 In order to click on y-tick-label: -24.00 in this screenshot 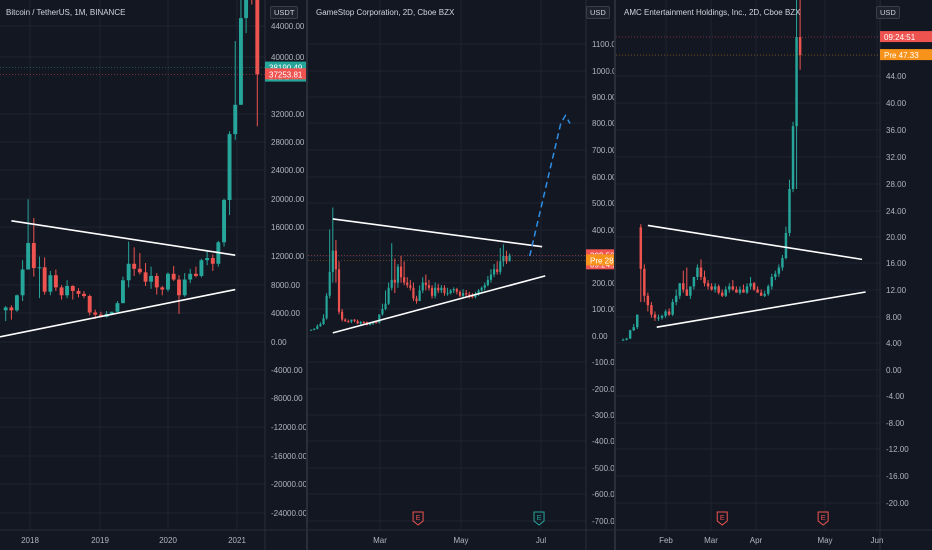, I will do `click(897, 1)`.